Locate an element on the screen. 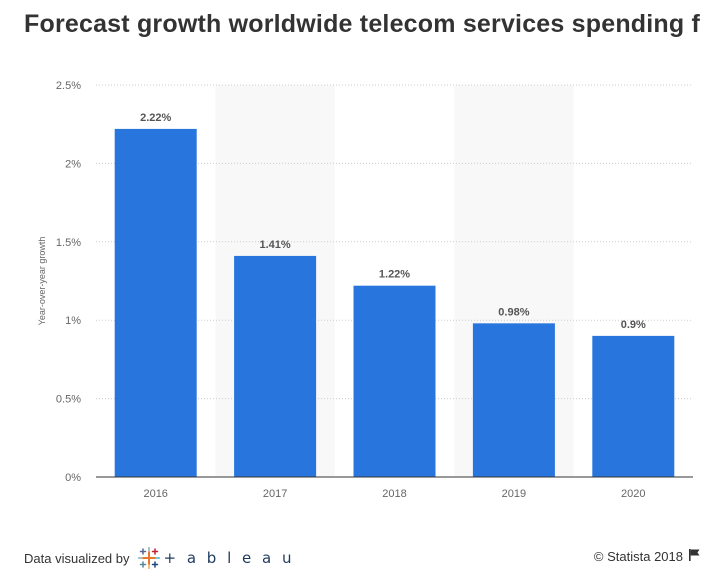 The width and height of the screenshot is (724, 580). y-tick-label: 0.5% is located at coordinates (68, 400).